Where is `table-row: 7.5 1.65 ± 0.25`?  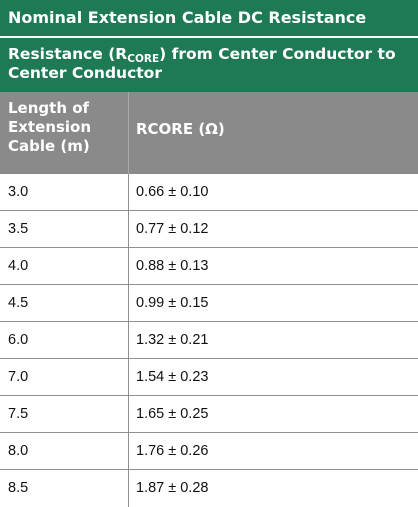
table-row: 7.5 1.65 ± 0.25 is located at coordinates (209, 414).